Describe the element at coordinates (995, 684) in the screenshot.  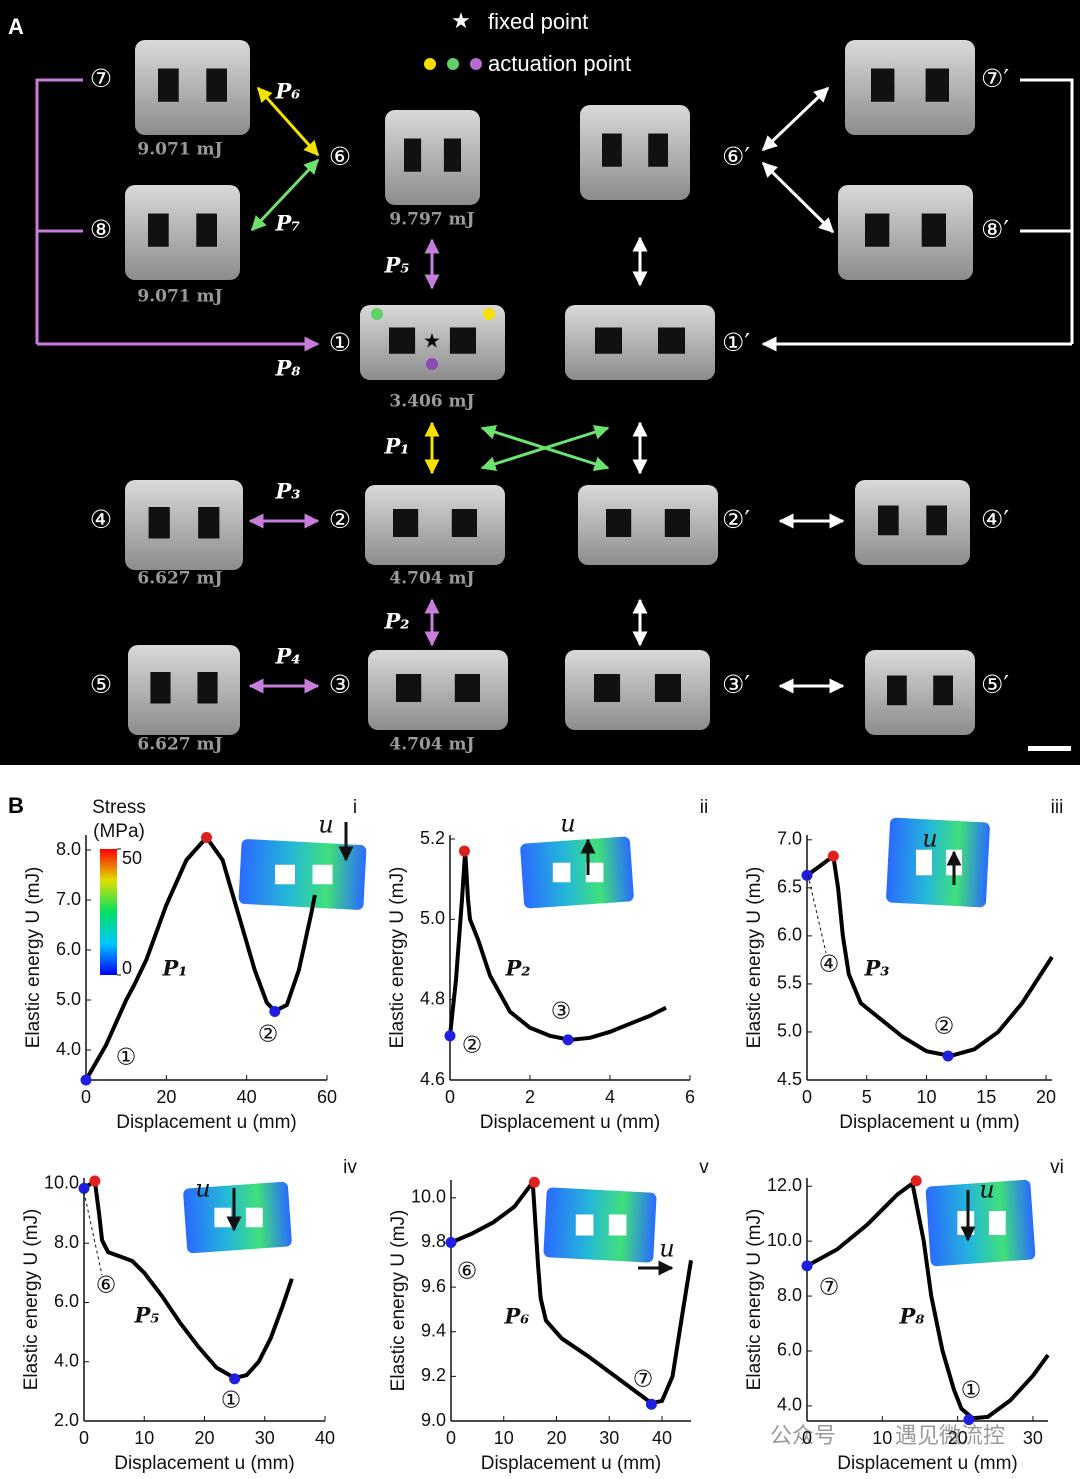
I see `state-label: ⑤′` at that location.